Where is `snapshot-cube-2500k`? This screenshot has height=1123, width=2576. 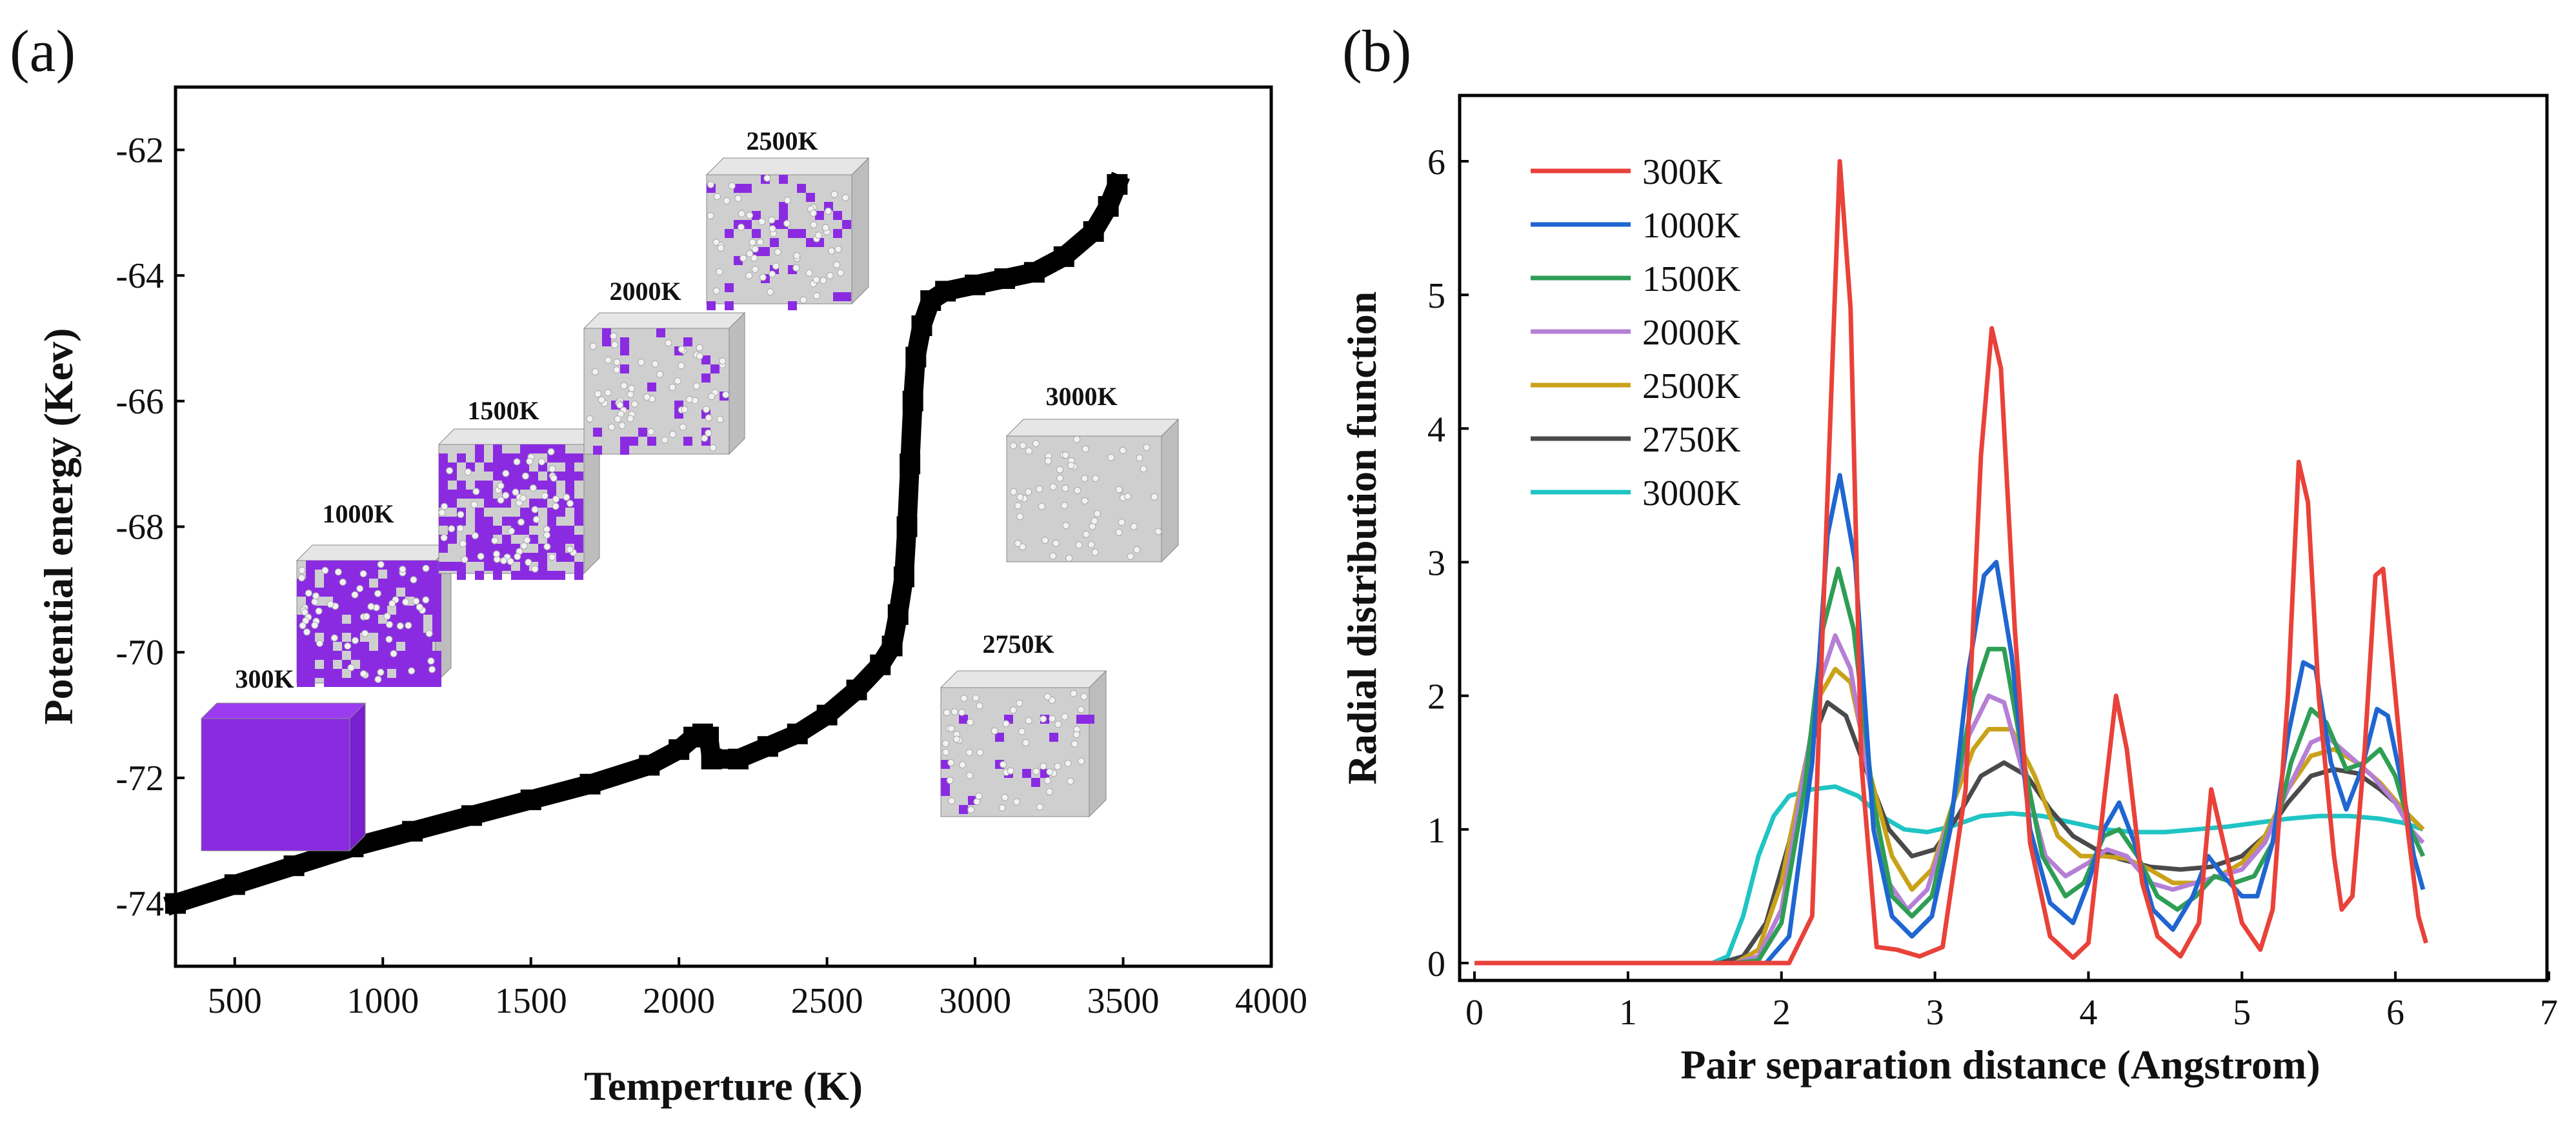 snapshot-cube-2500k is located at coordinates (787, 233).